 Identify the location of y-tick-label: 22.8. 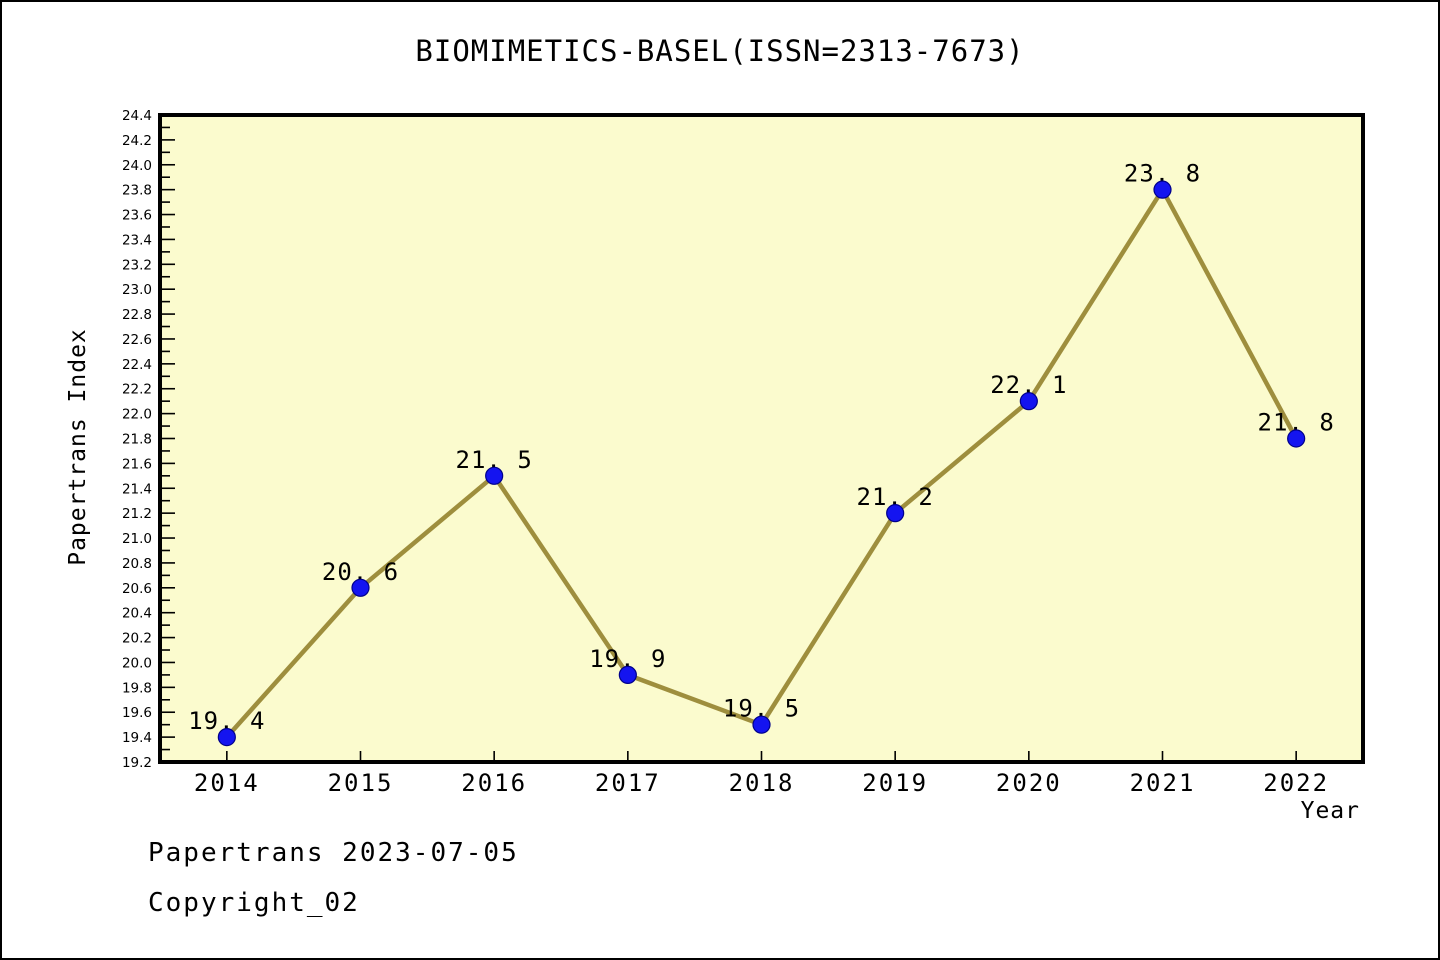
(137, 315).